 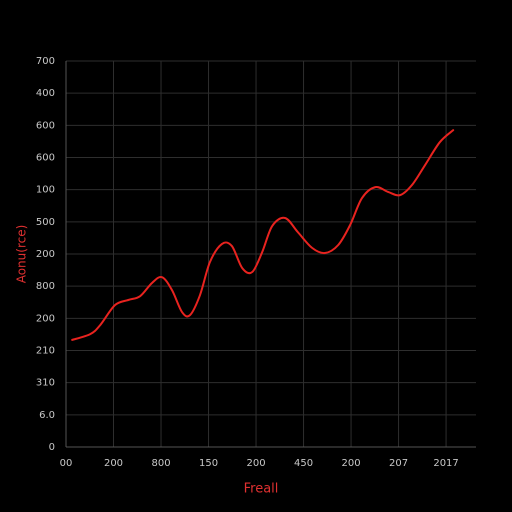 What do you see at coordinates (45, 351) in the screenshot?
I see `y-tick-label: 210` at bounding box center [45, 351].